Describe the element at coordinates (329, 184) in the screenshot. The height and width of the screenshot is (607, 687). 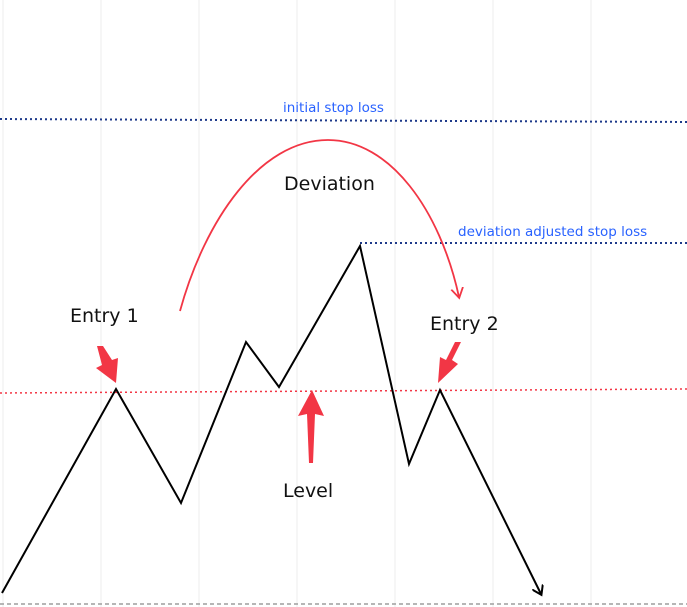
I see `deviation-label: Deviation` at that location.